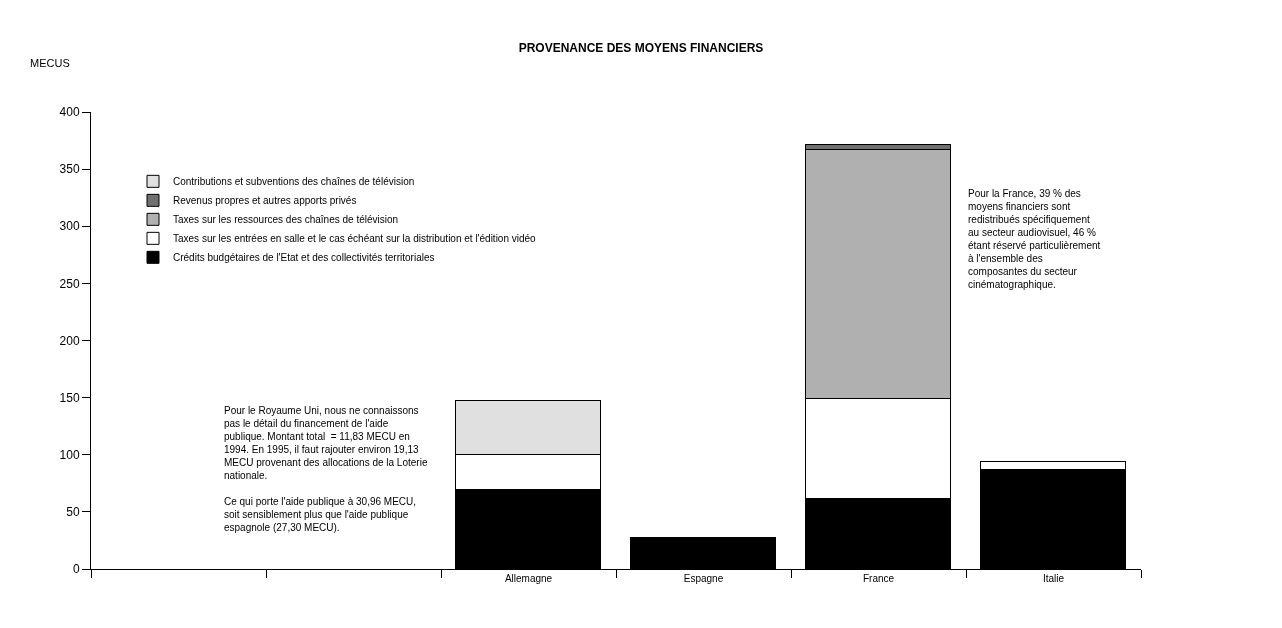  I want to click on y-tick-label: 200, so click(69, 340).